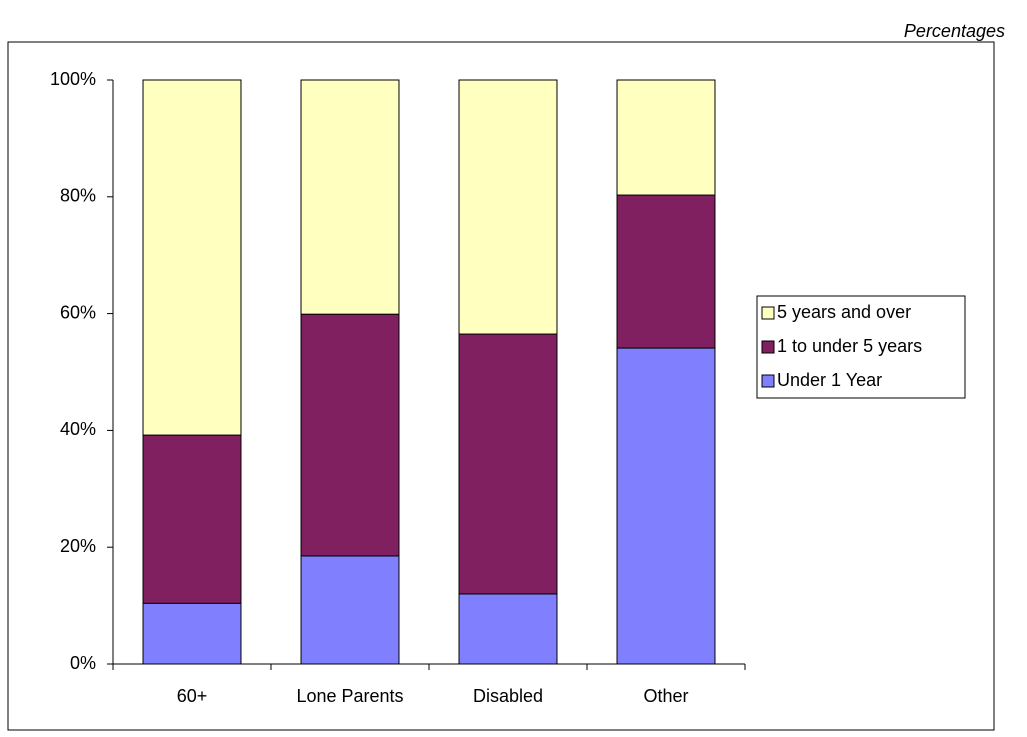 This screenshot has width=1027, height=737. What do you see at coordinates (192, 696) in the screenshot?
I see `x-tick-label: 60+` at bounding box center [192, 696].